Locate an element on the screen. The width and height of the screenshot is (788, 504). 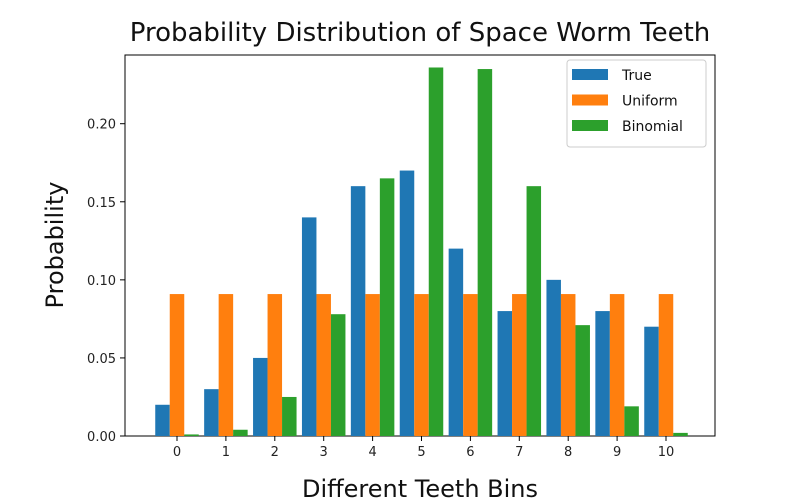
legend-swatch-uniform is located at coordinates (590, 100).